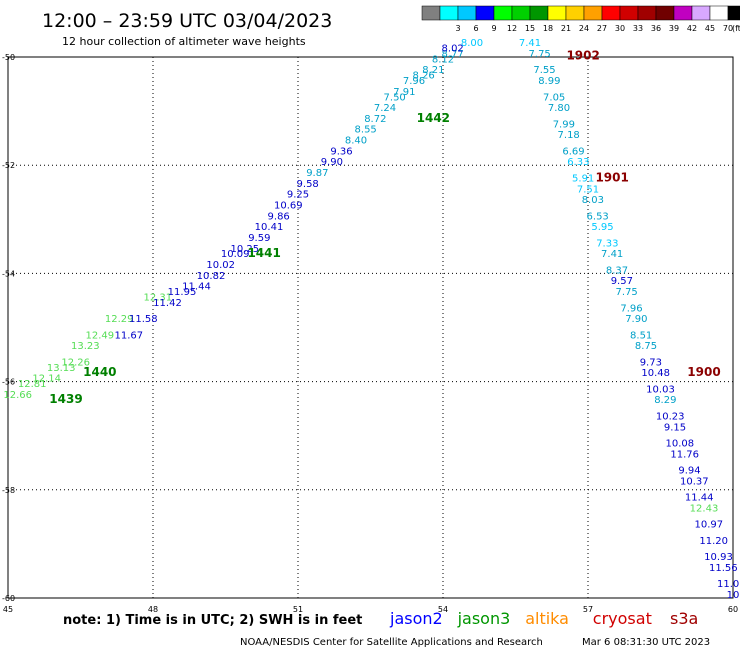 The height and width of the screenshot is (650, 740). What do you see at coordinates (433, 70) in the screenshot?
I see `wave-height-point: 8.21` at bounding box center [433, 70].